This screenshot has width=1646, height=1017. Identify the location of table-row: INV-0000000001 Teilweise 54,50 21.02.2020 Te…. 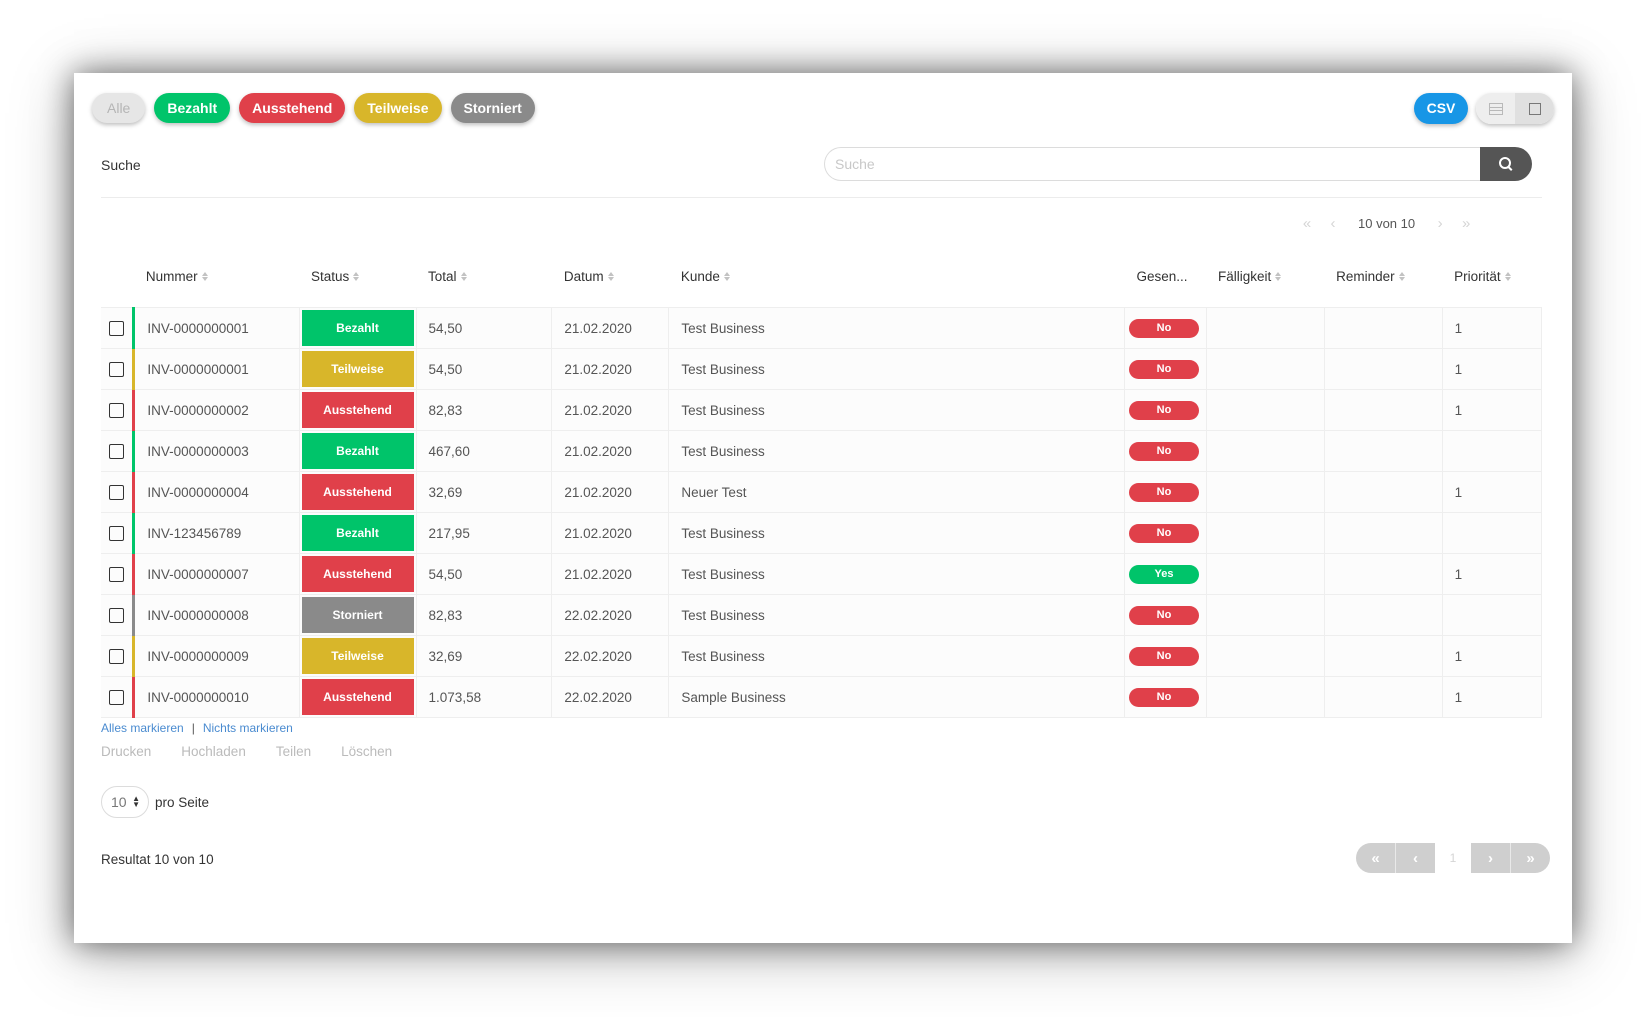
(822, 369).